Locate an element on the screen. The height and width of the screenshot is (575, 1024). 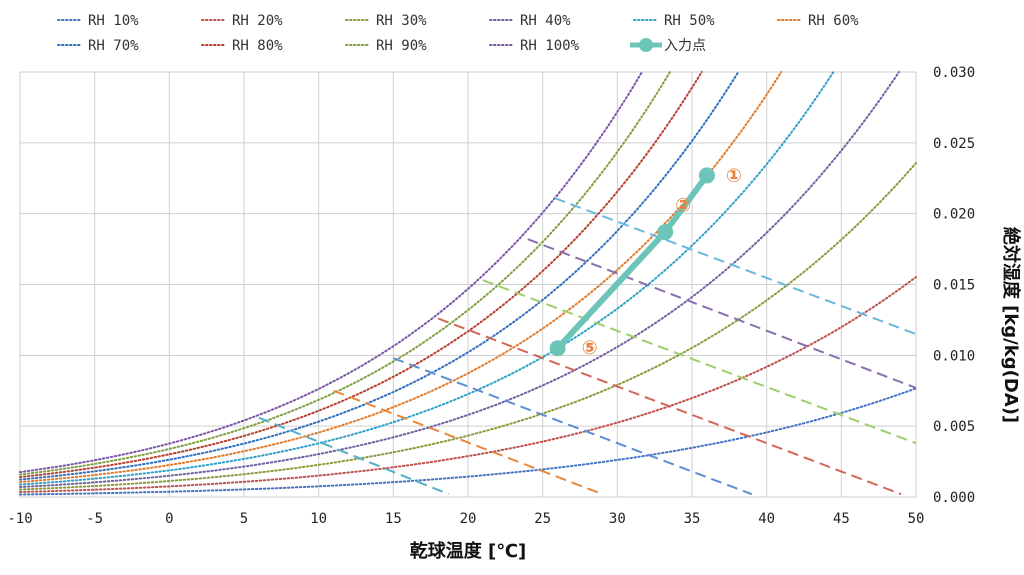
y-axis-title: 絶対湿度 [kg/kg(DA)] is located at coordinates (1011, 325).